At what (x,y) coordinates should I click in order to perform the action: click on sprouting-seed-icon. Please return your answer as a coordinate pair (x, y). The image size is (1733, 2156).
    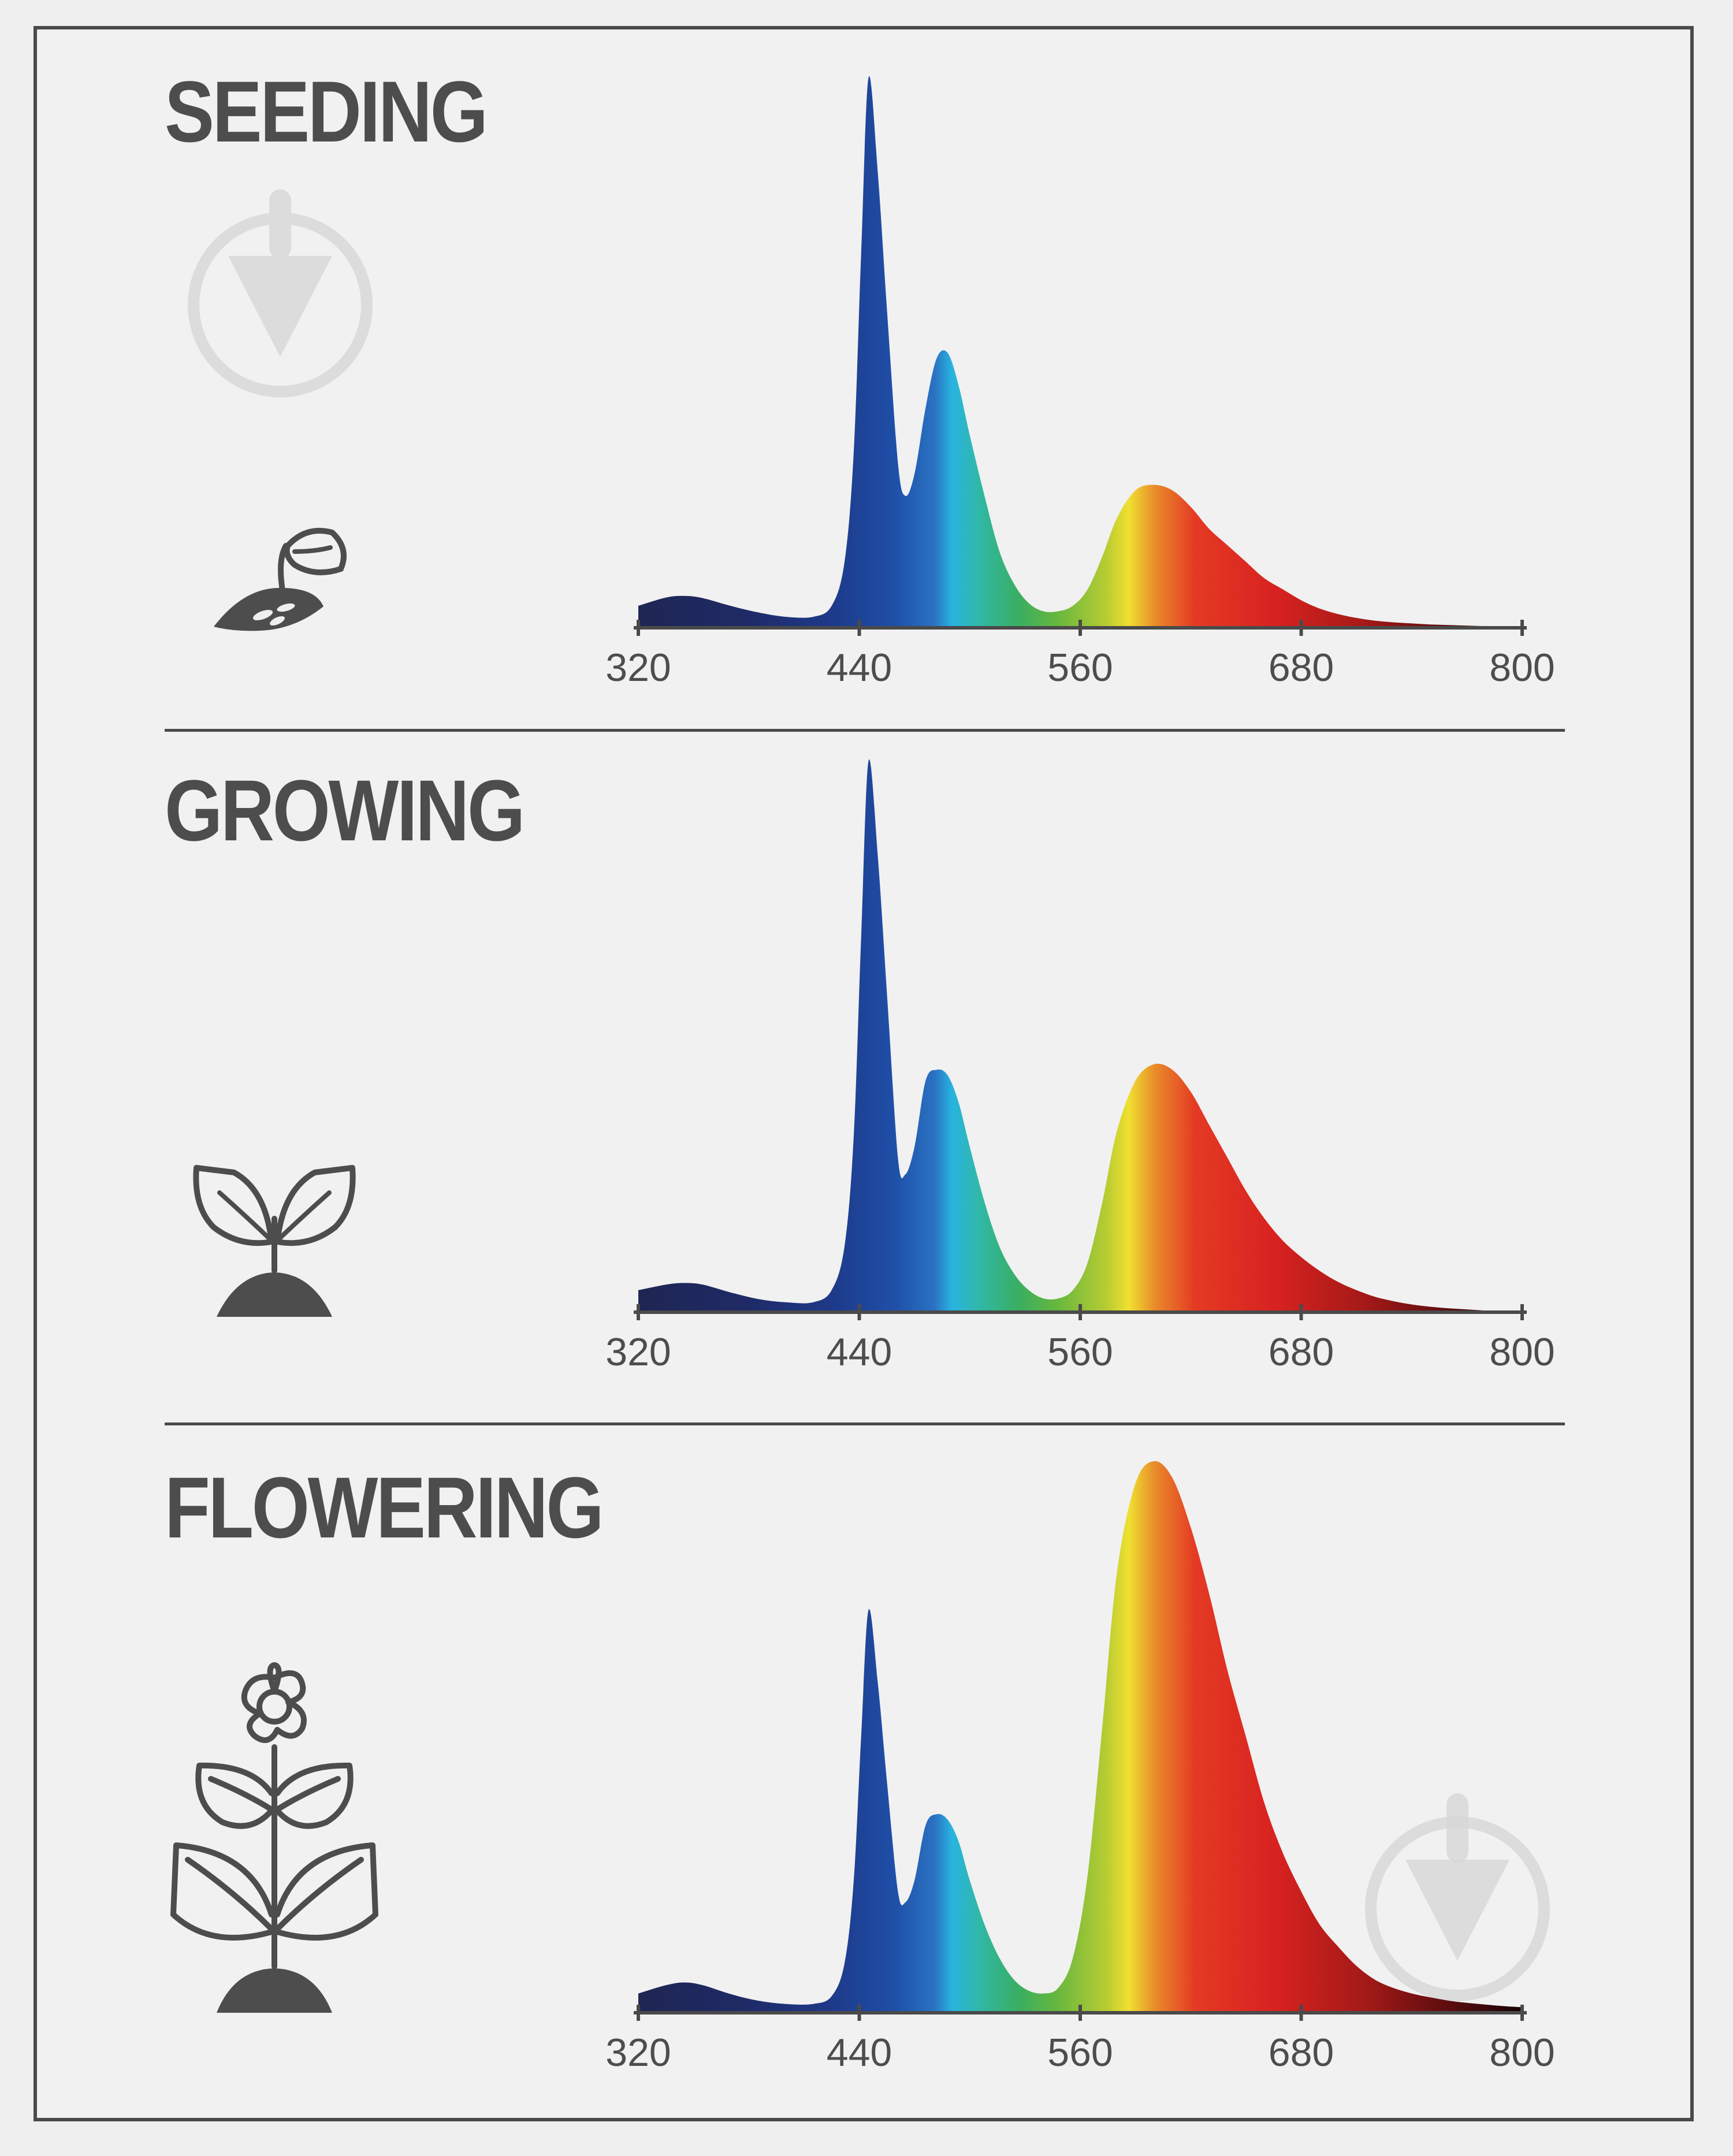
    Looking at the image, I should click on (280, 579).